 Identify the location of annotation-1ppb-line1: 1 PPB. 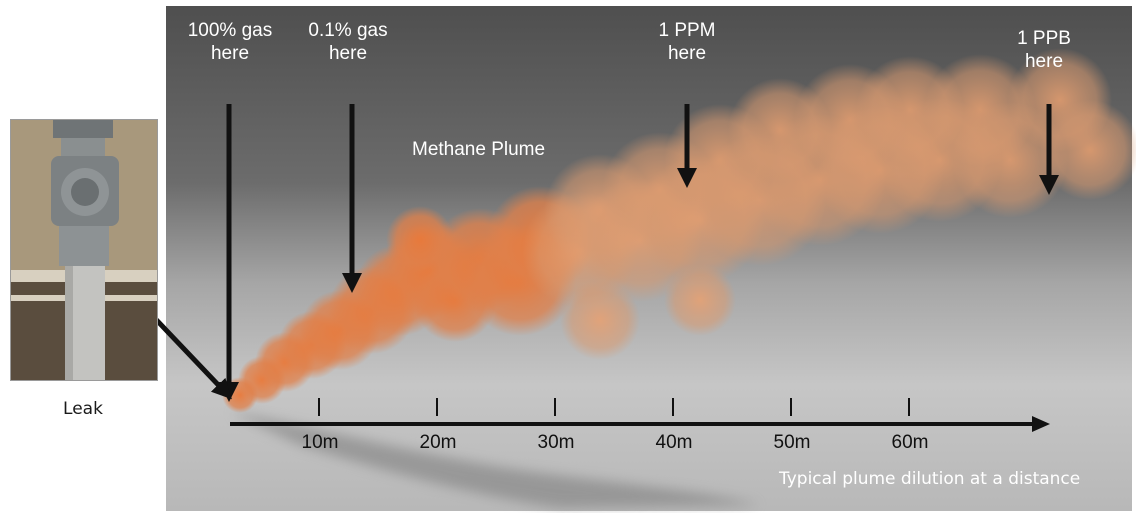
(1044, 38).